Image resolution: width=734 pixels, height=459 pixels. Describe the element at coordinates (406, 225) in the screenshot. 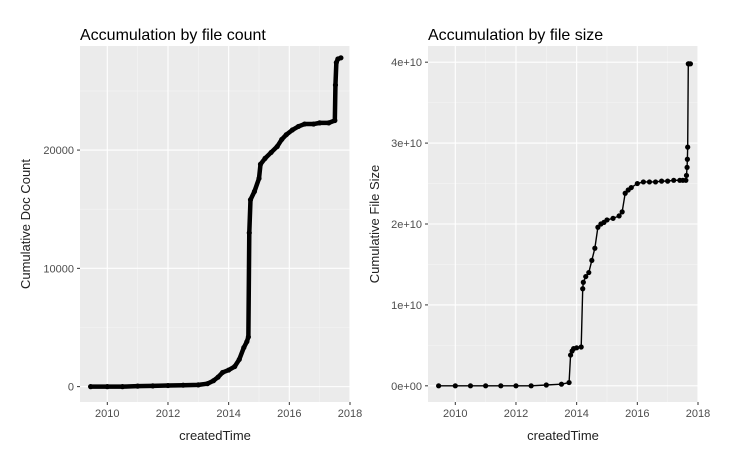

I see `y-tick-label: 2e+10` at that location.